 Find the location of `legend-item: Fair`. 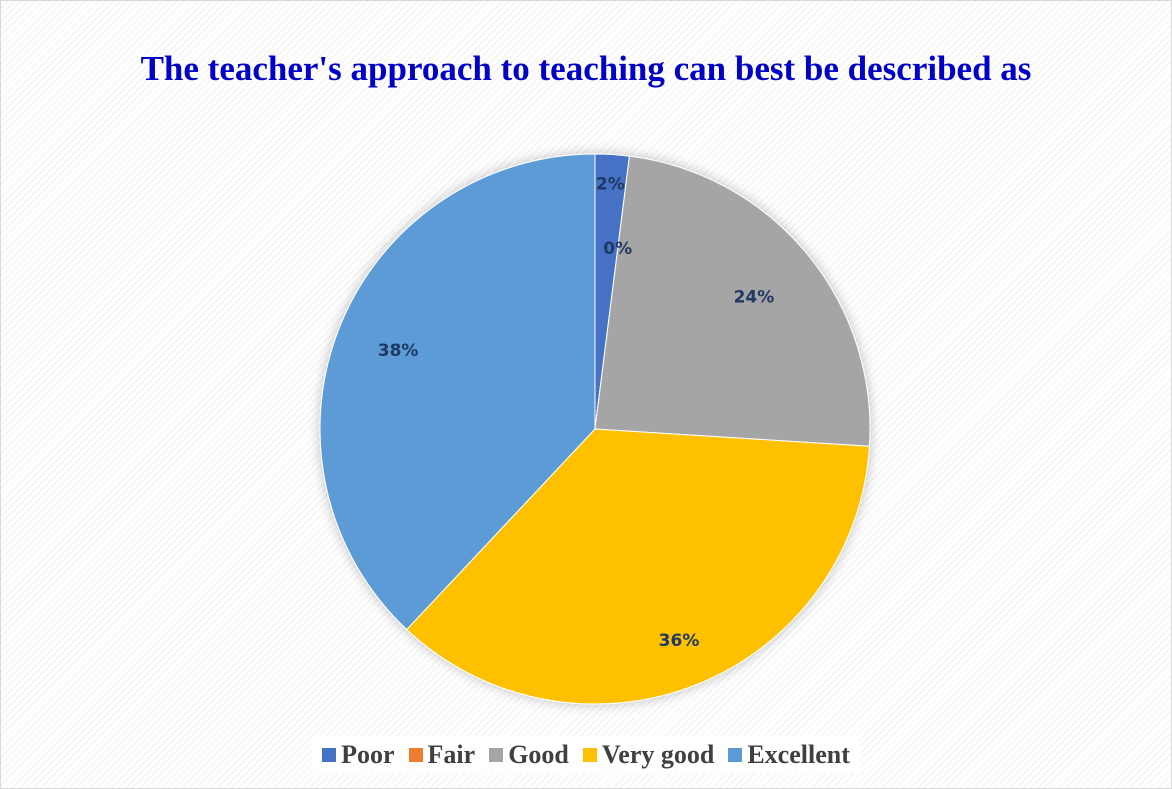

legend-item: Fair is located at coordinates (442, 755).